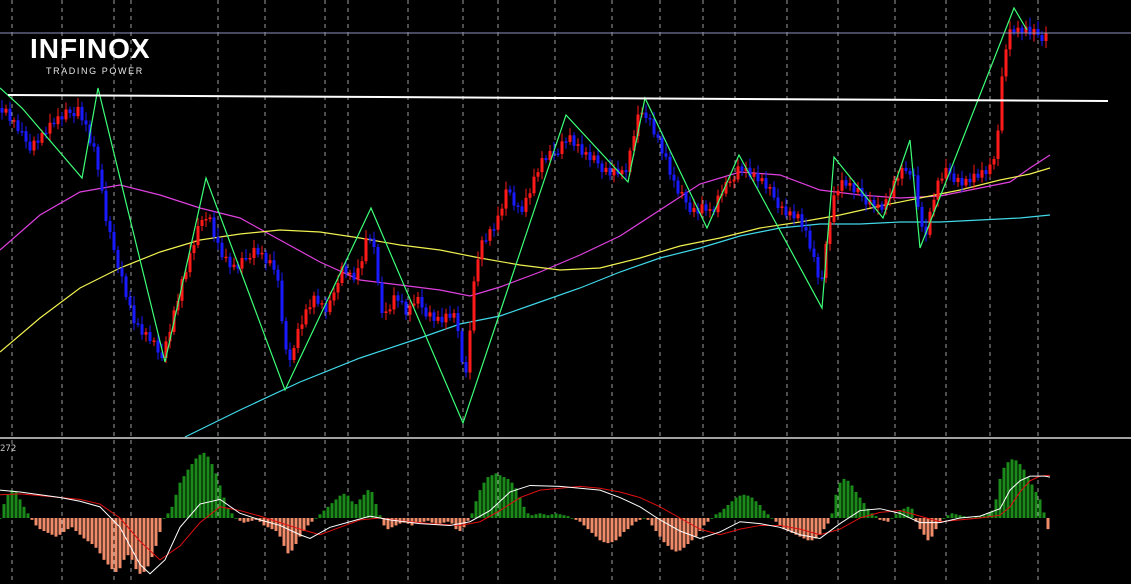 The height and width of the screenshot is (584, 1131). What do you see at coordinates (90, 48) in the screenshot?
I see `brand-logo: INFINOX` at bounding box center [90, 48].